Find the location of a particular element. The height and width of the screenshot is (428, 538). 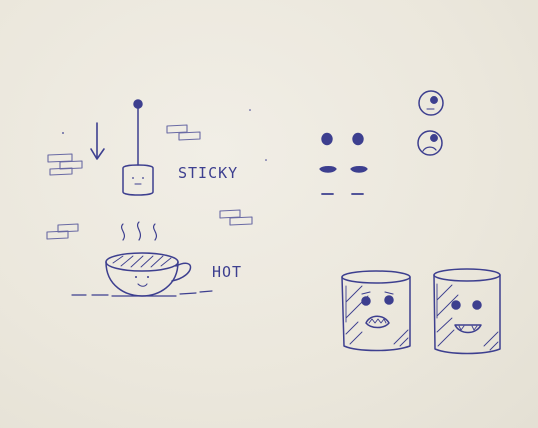

marshmallow-on-stick-icon is located at coordinates (138, 147).